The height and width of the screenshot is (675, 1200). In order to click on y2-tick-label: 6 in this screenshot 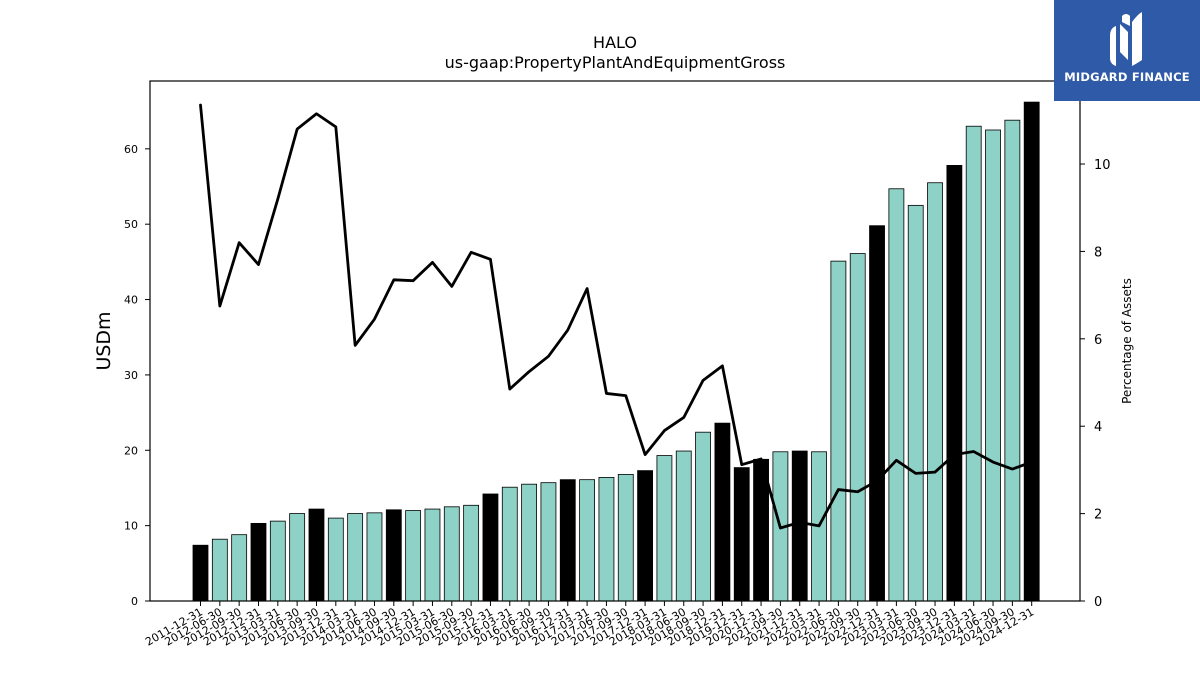, I will do `click(1098, 340)`.